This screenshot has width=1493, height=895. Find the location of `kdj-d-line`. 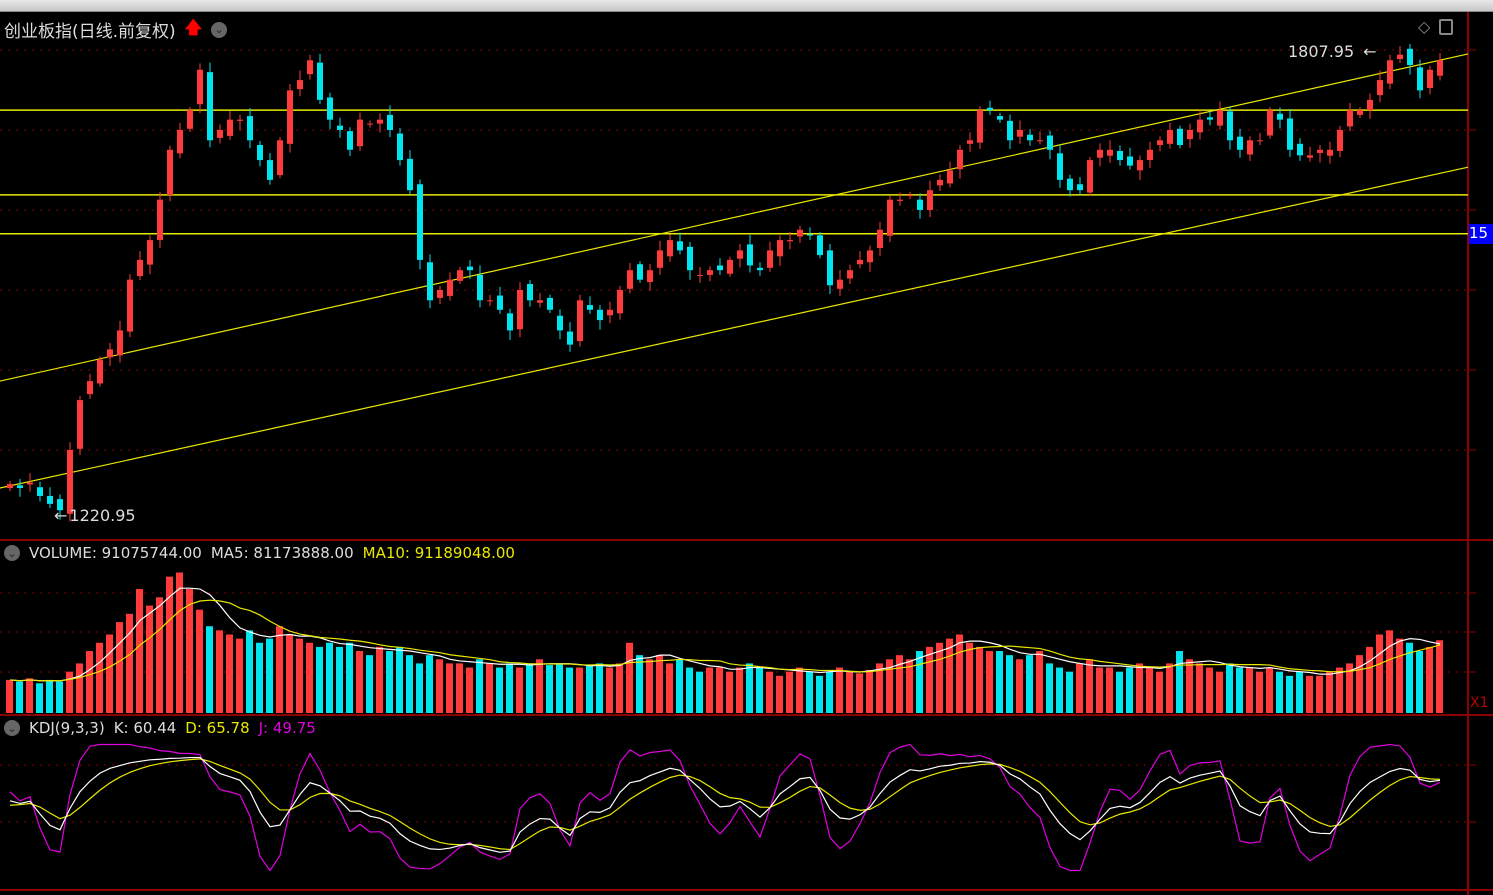

kdj-d-line is located at coordinates (725, 804).